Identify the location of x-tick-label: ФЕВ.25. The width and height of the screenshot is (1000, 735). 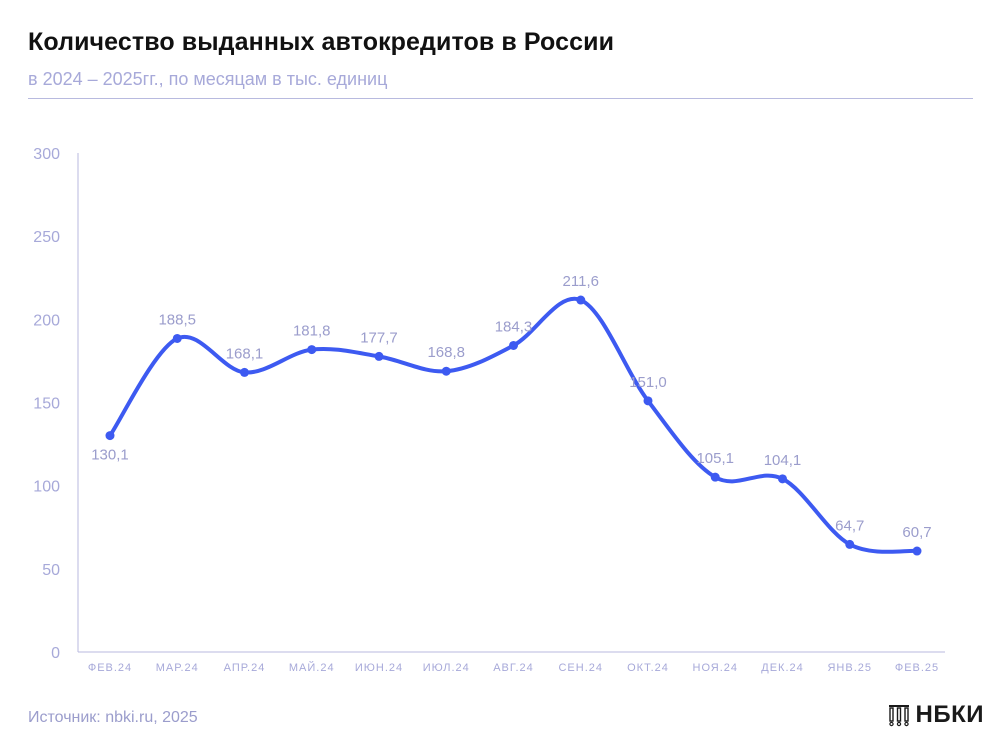
(917, 668).